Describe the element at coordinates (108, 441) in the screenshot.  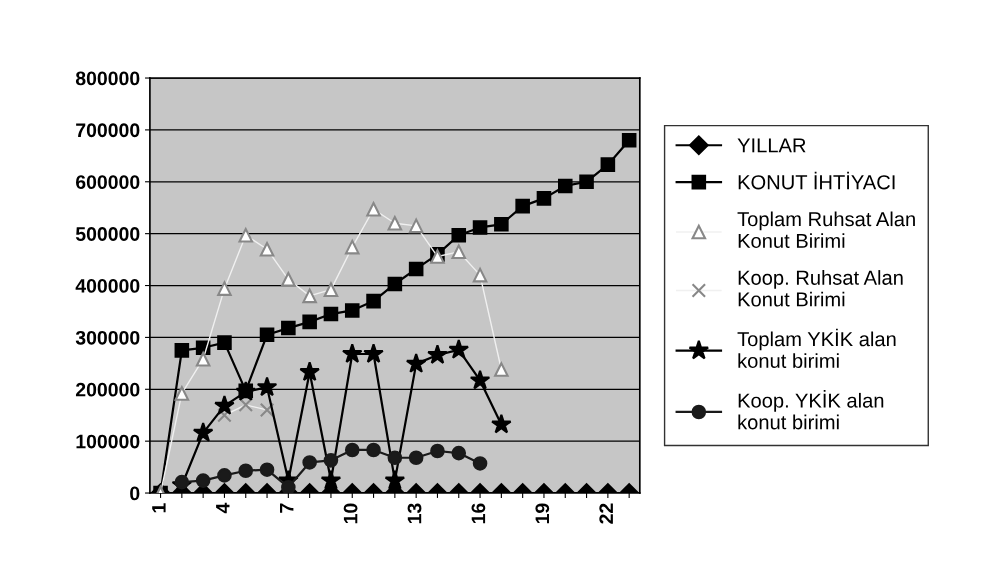
I see `y-tick-label: 100000` at that location.